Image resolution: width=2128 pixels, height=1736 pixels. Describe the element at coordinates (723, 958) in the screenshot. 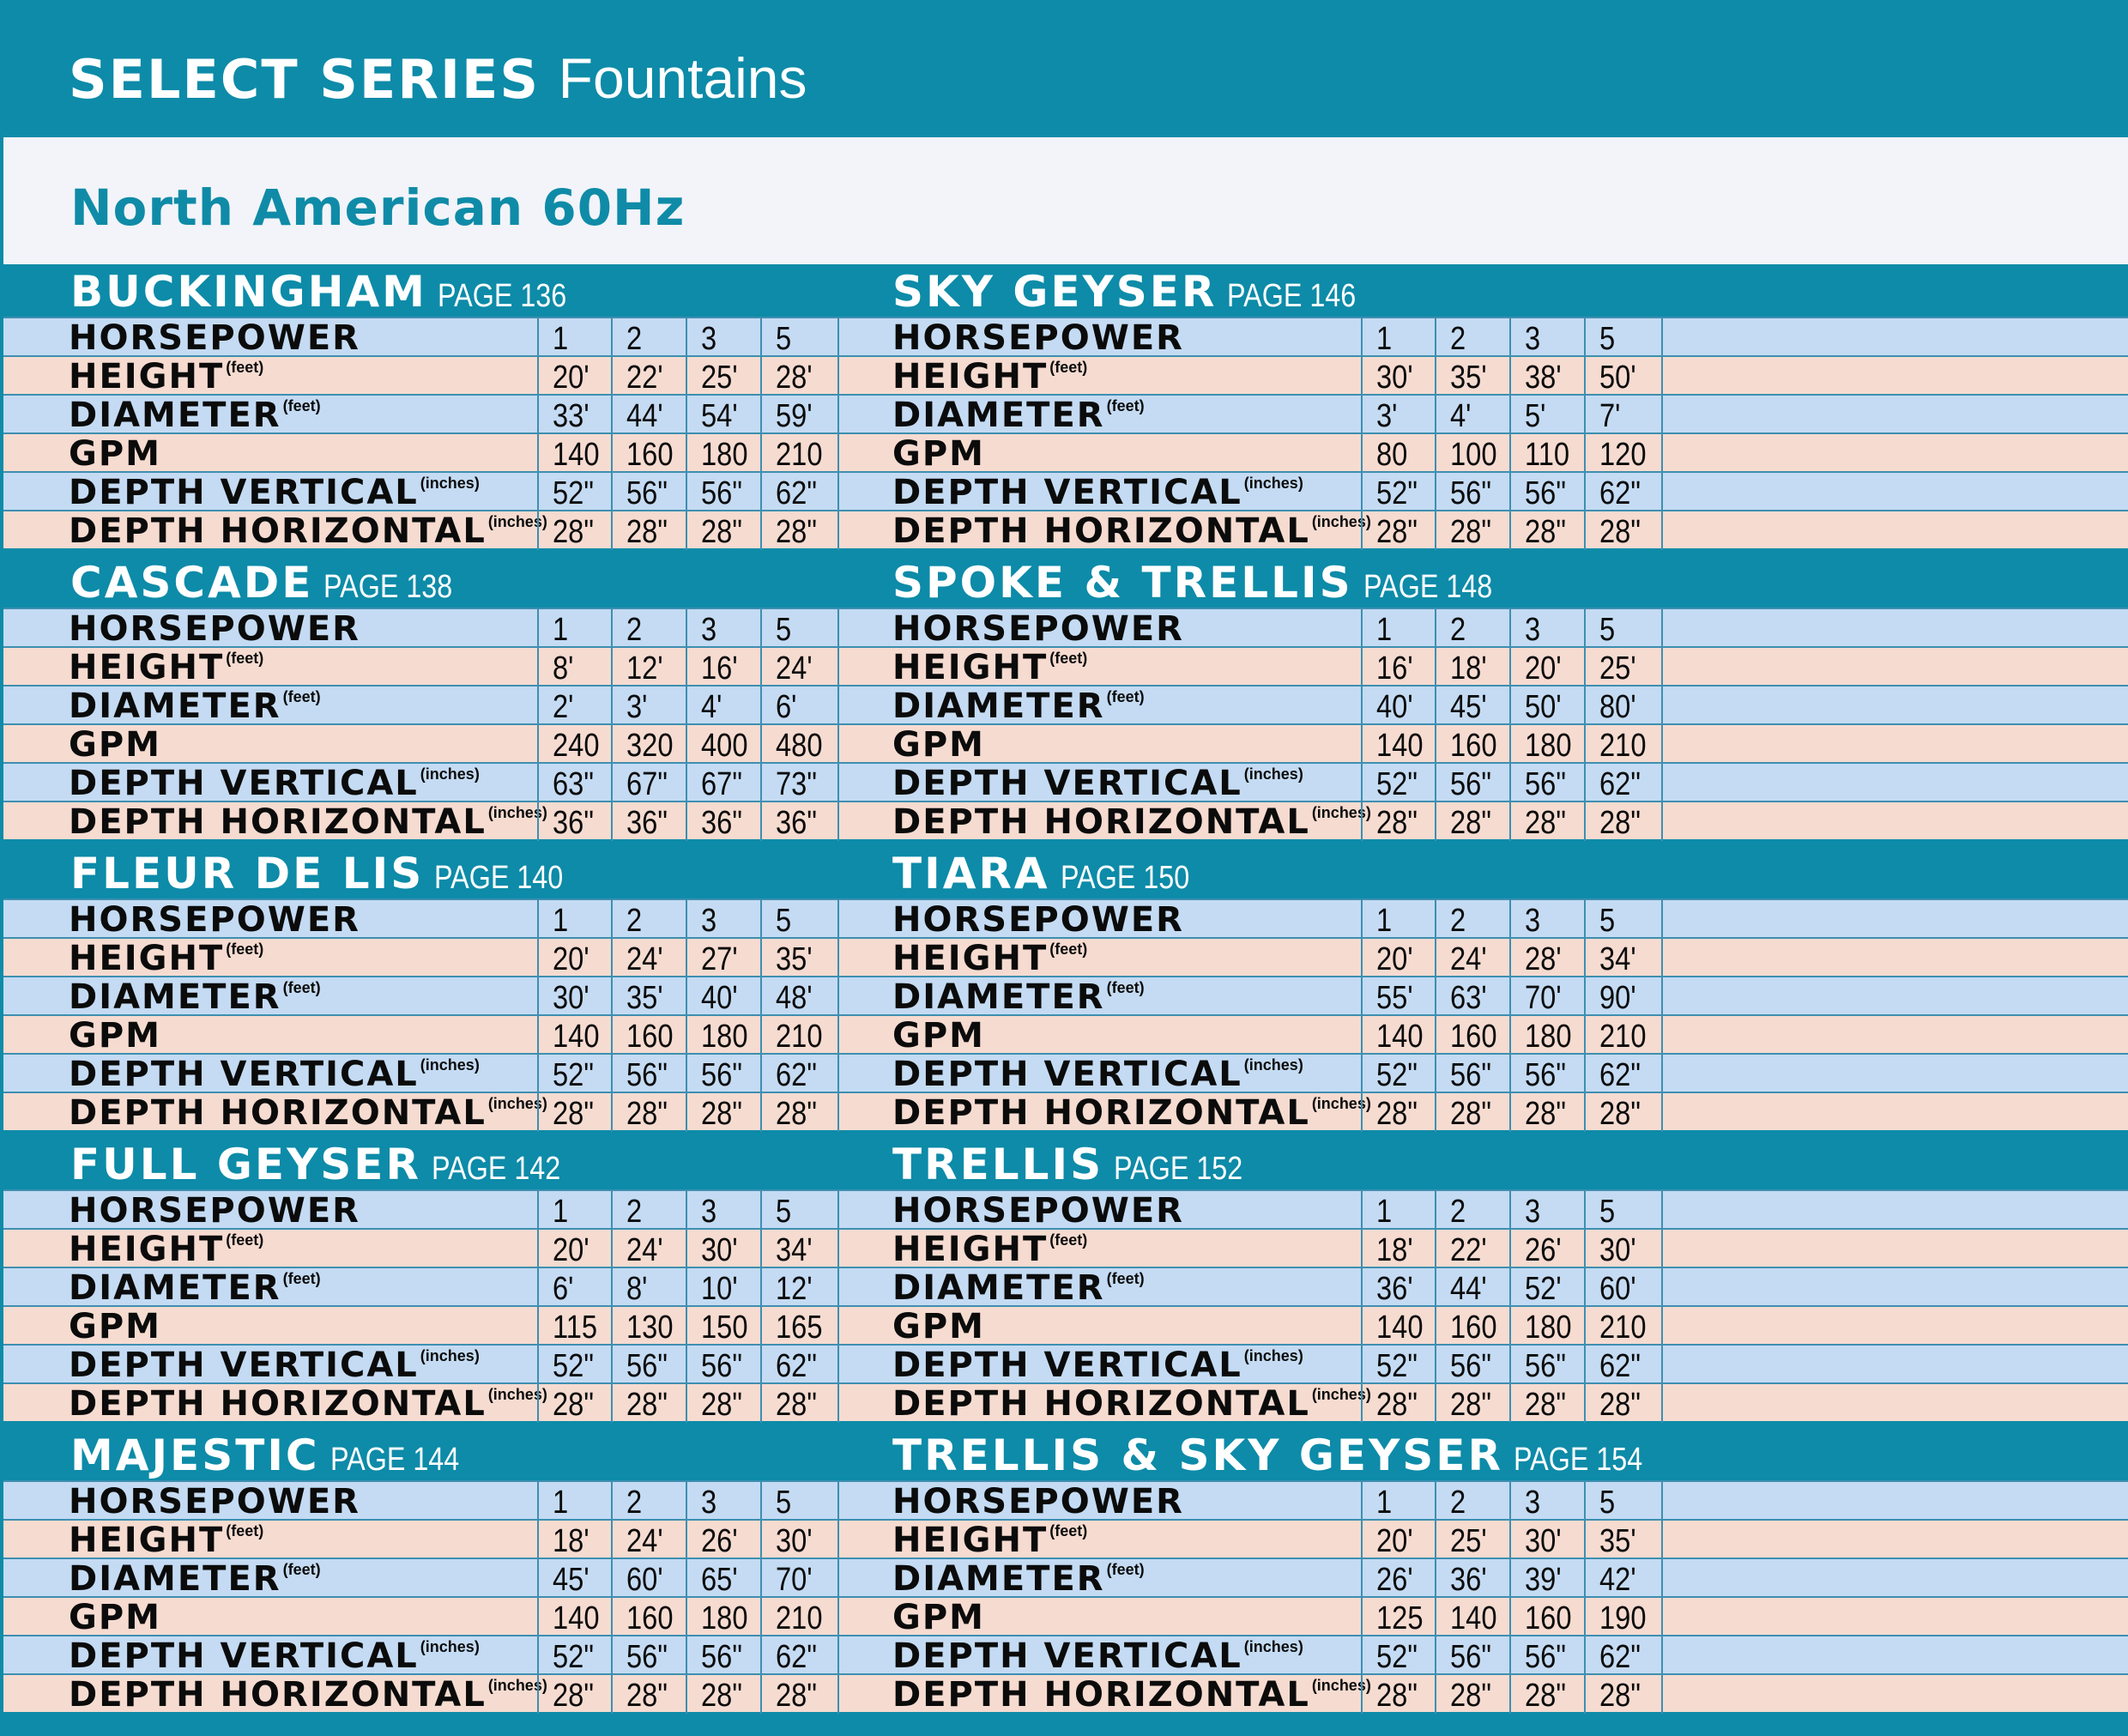

I see `spec-value: 27'` at that location.